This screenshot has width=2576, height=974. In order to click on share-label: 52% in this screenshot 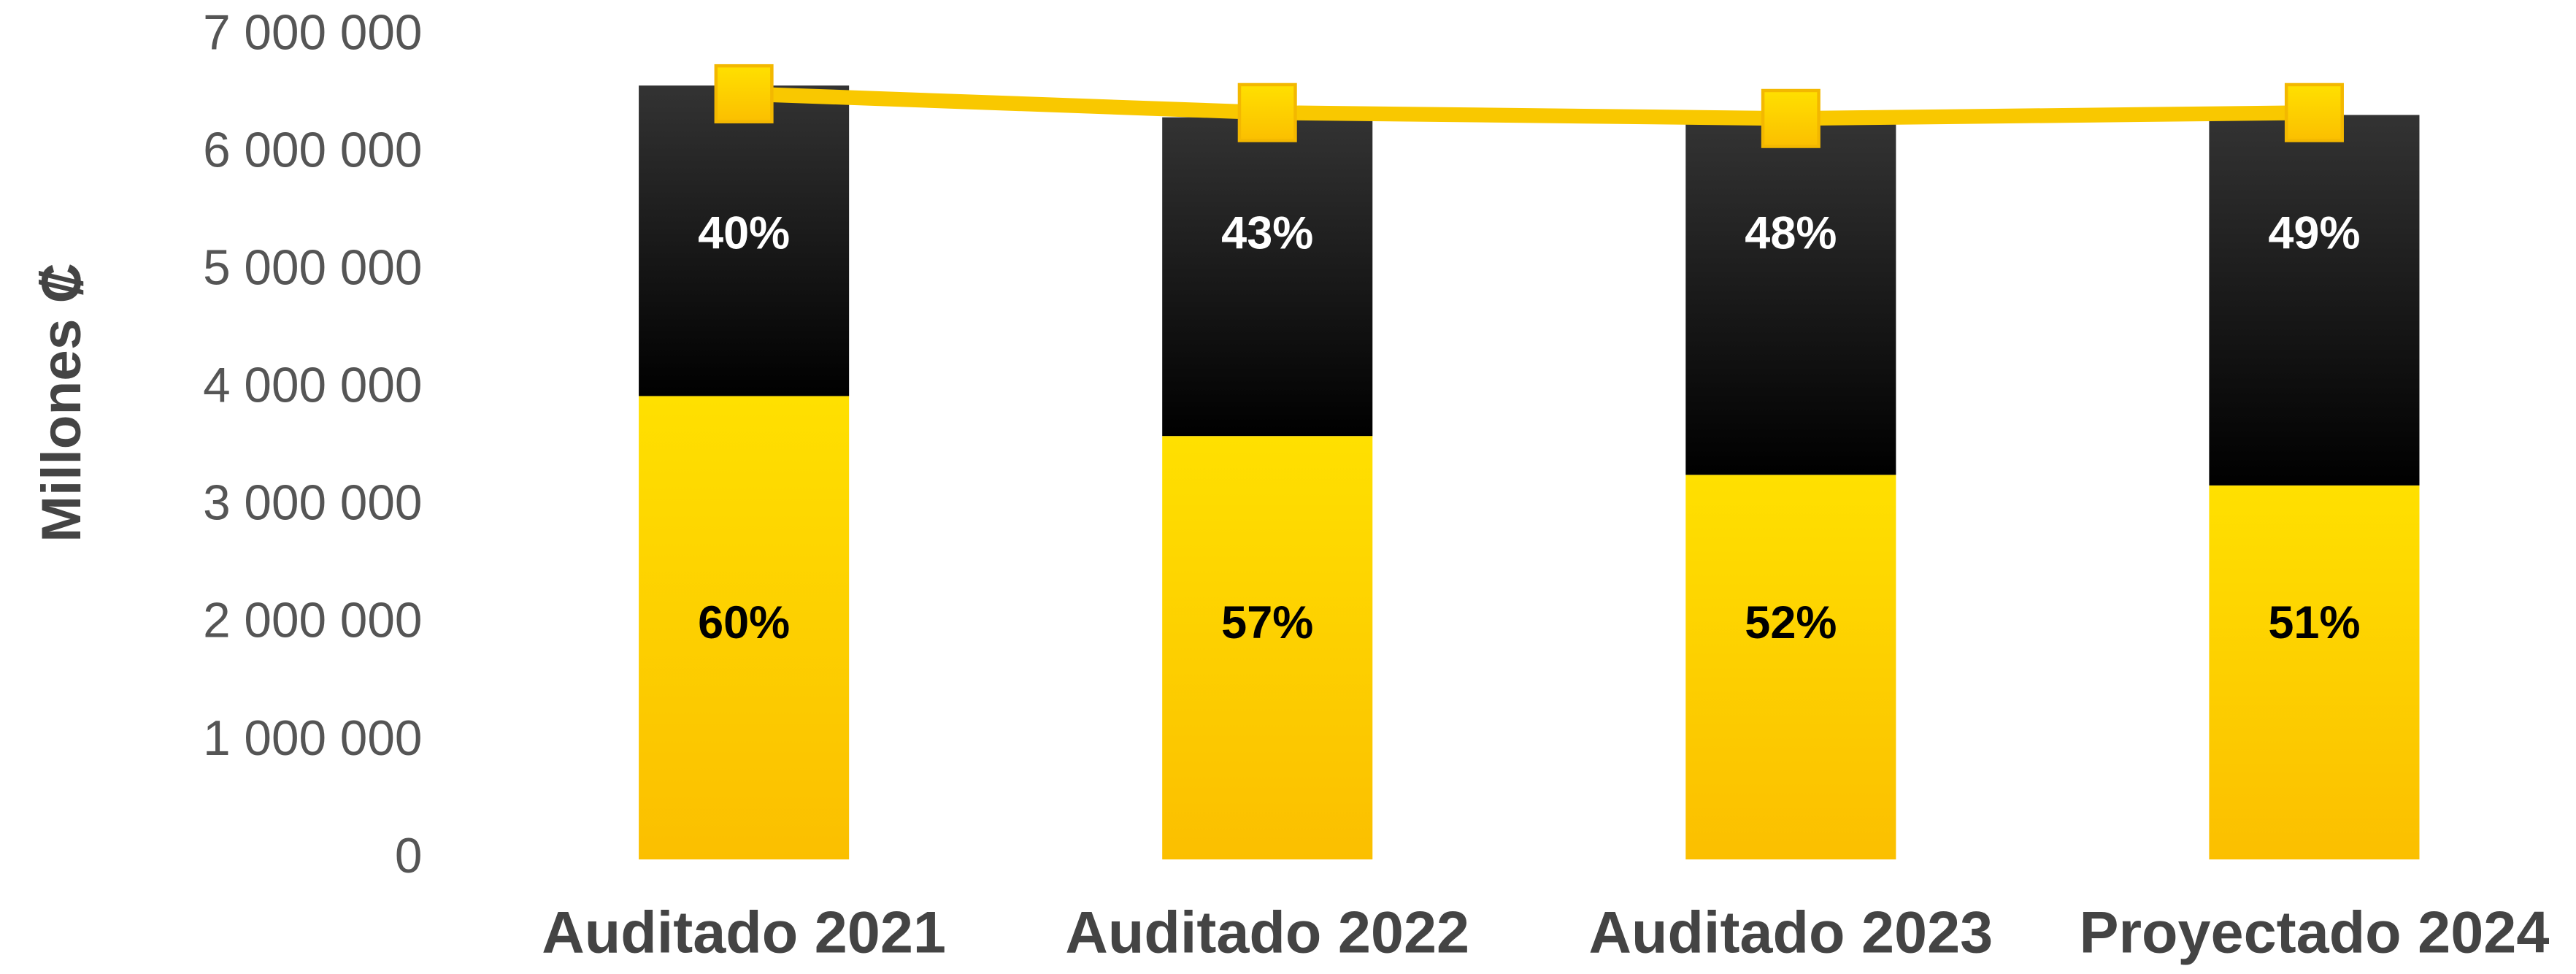, I will do `click(1791, 622)`.